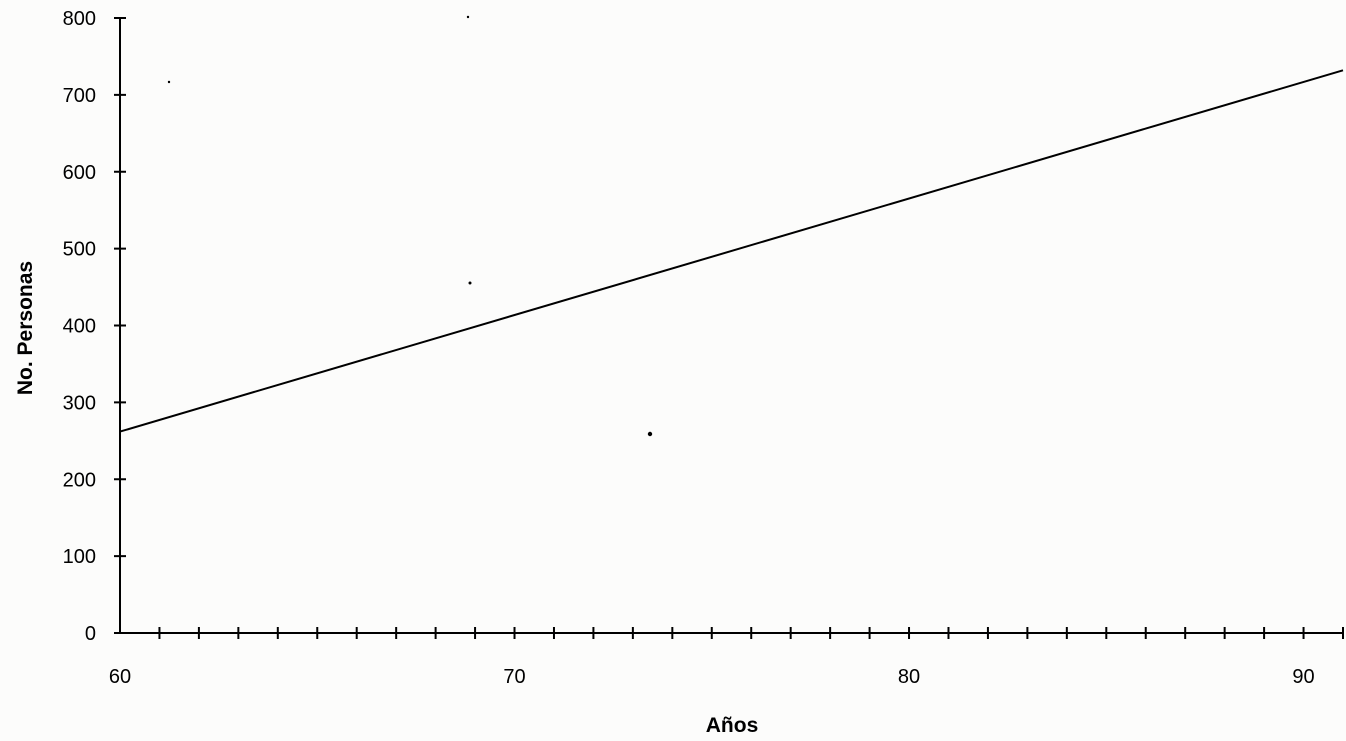  Describe the element at coordinates (79, 403) in the screenshot. I see `y-tick-label: 300` at that location.